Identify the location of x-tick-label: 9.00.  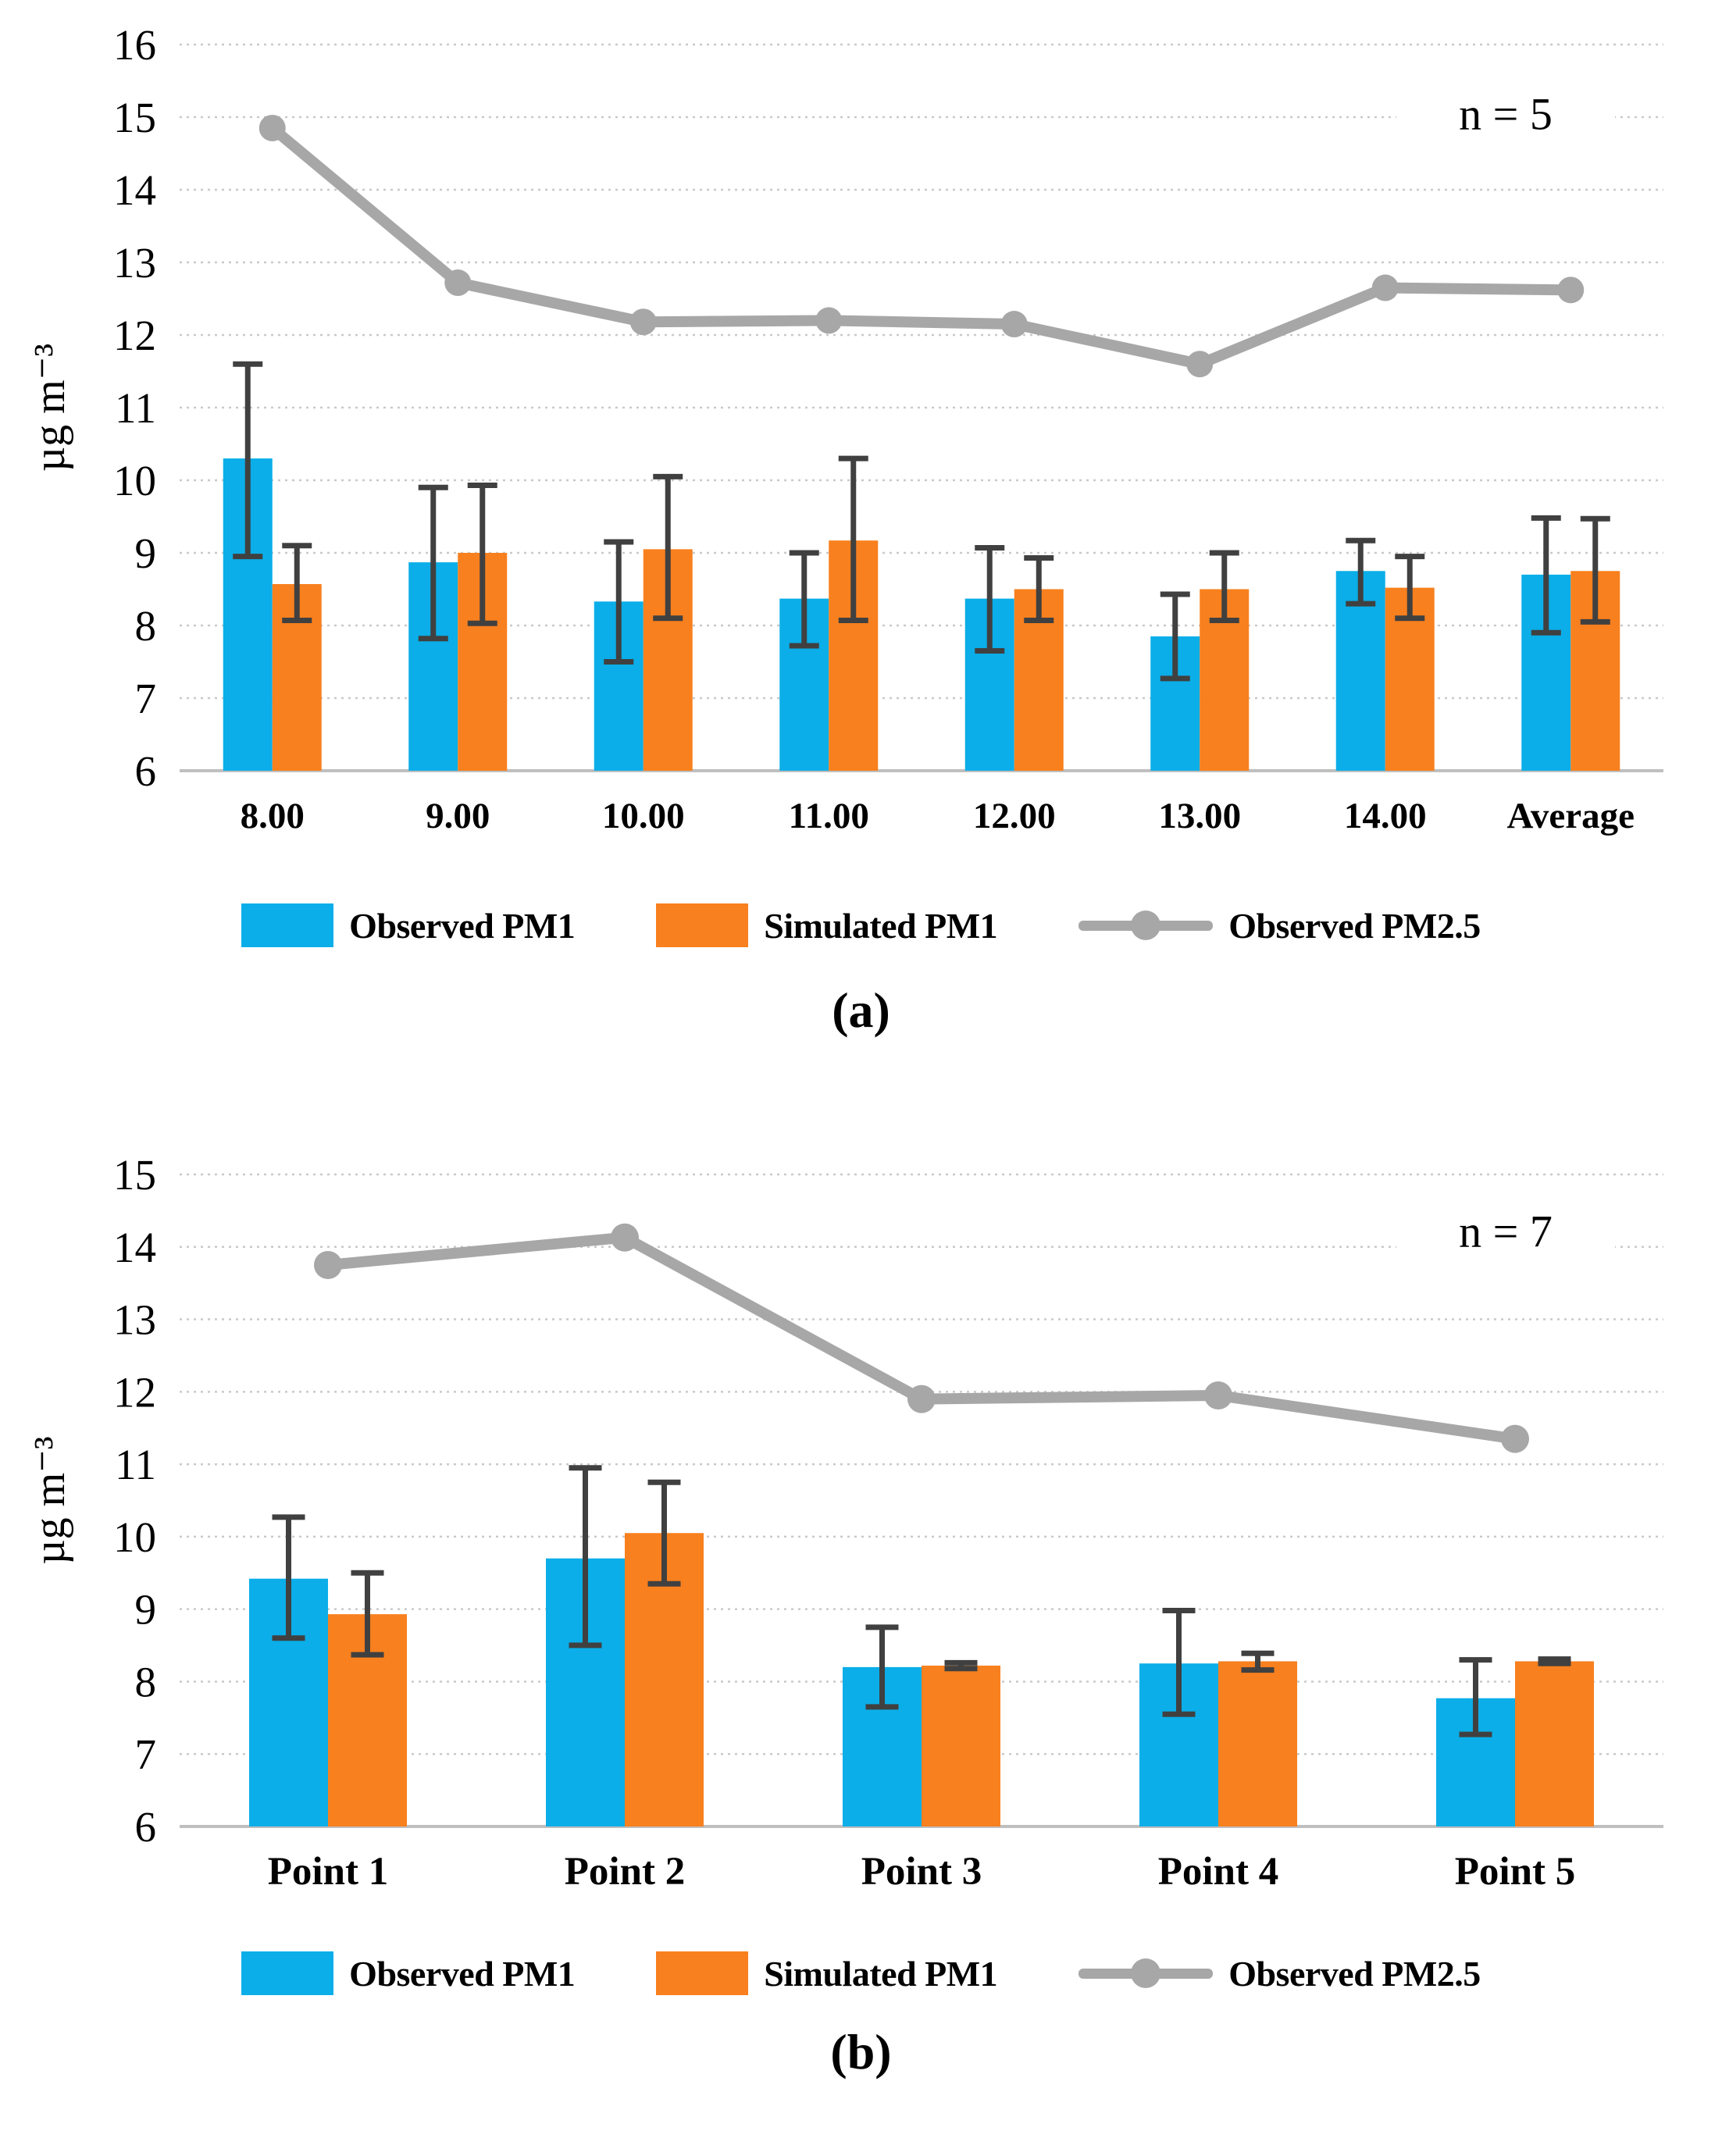
(458, 816).